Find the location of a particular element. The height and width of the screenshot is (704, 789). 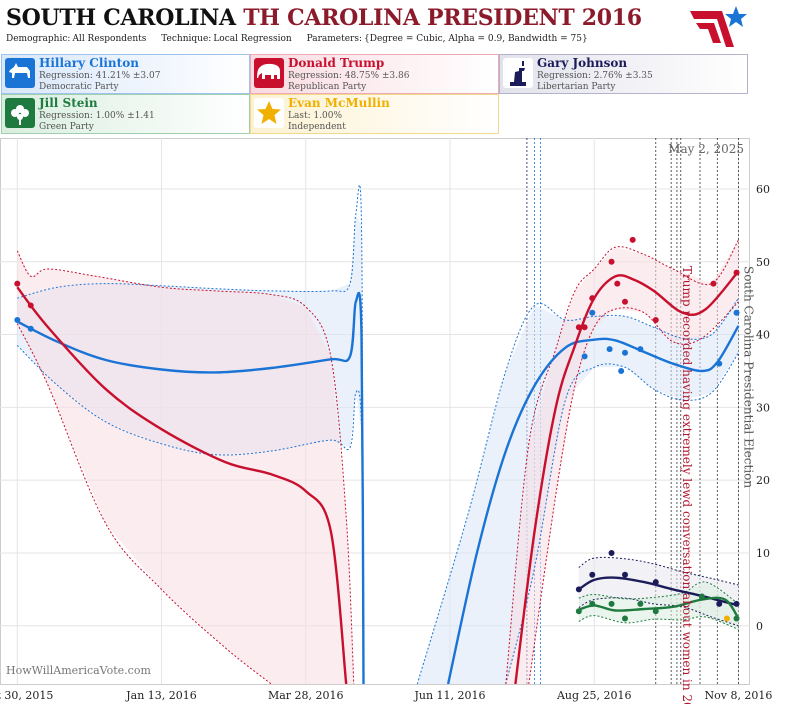

y-tick-label: 0 is located at coordinates (759, 626).